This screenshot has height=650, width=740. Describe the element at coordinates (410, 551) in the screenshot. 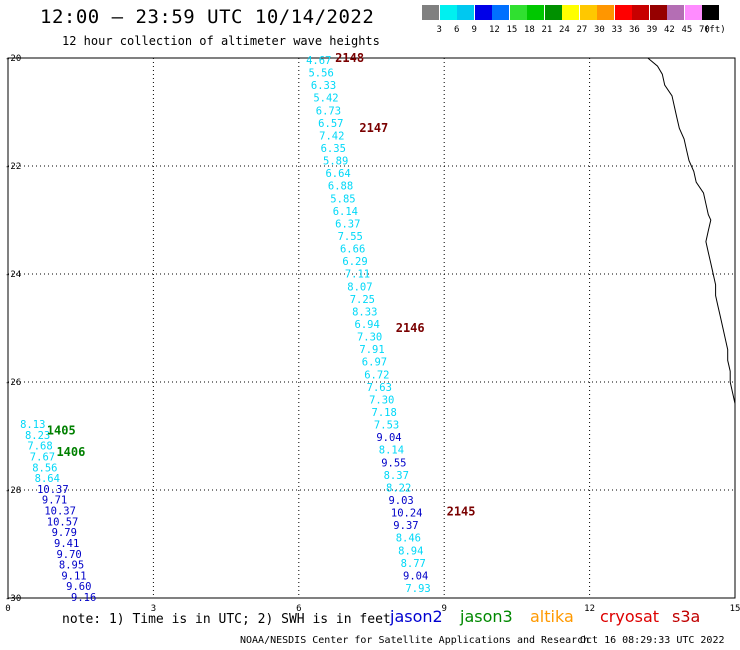

I see `swh-value-label: 8.94` at that location.